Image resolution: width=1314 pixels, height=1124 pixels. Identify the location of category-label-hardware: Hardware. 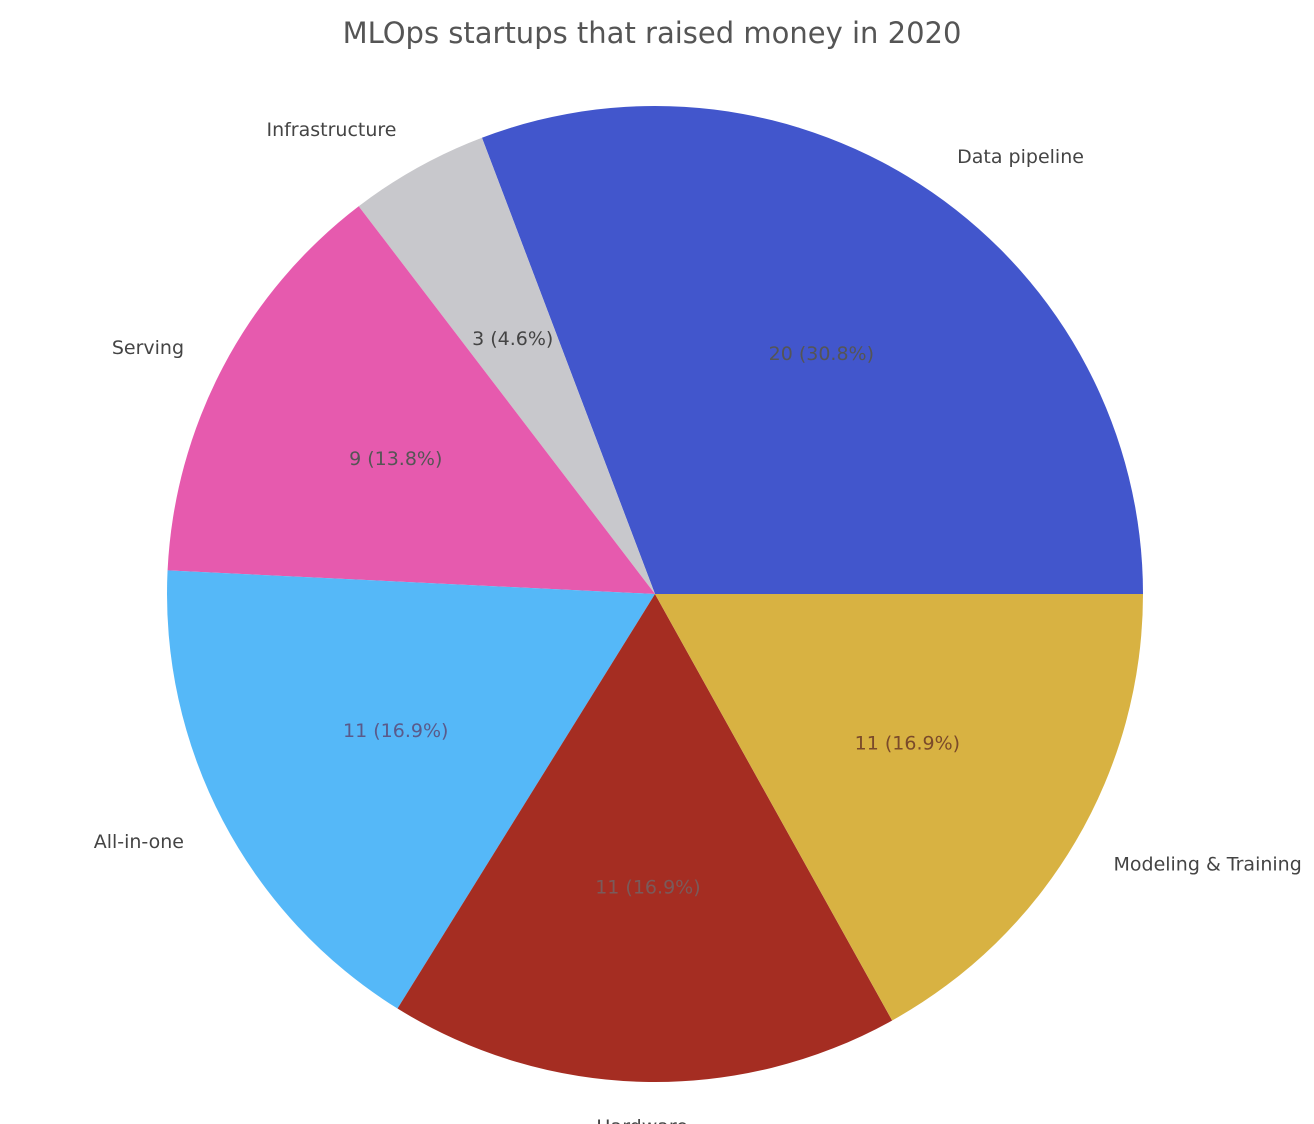
(642, 1120).